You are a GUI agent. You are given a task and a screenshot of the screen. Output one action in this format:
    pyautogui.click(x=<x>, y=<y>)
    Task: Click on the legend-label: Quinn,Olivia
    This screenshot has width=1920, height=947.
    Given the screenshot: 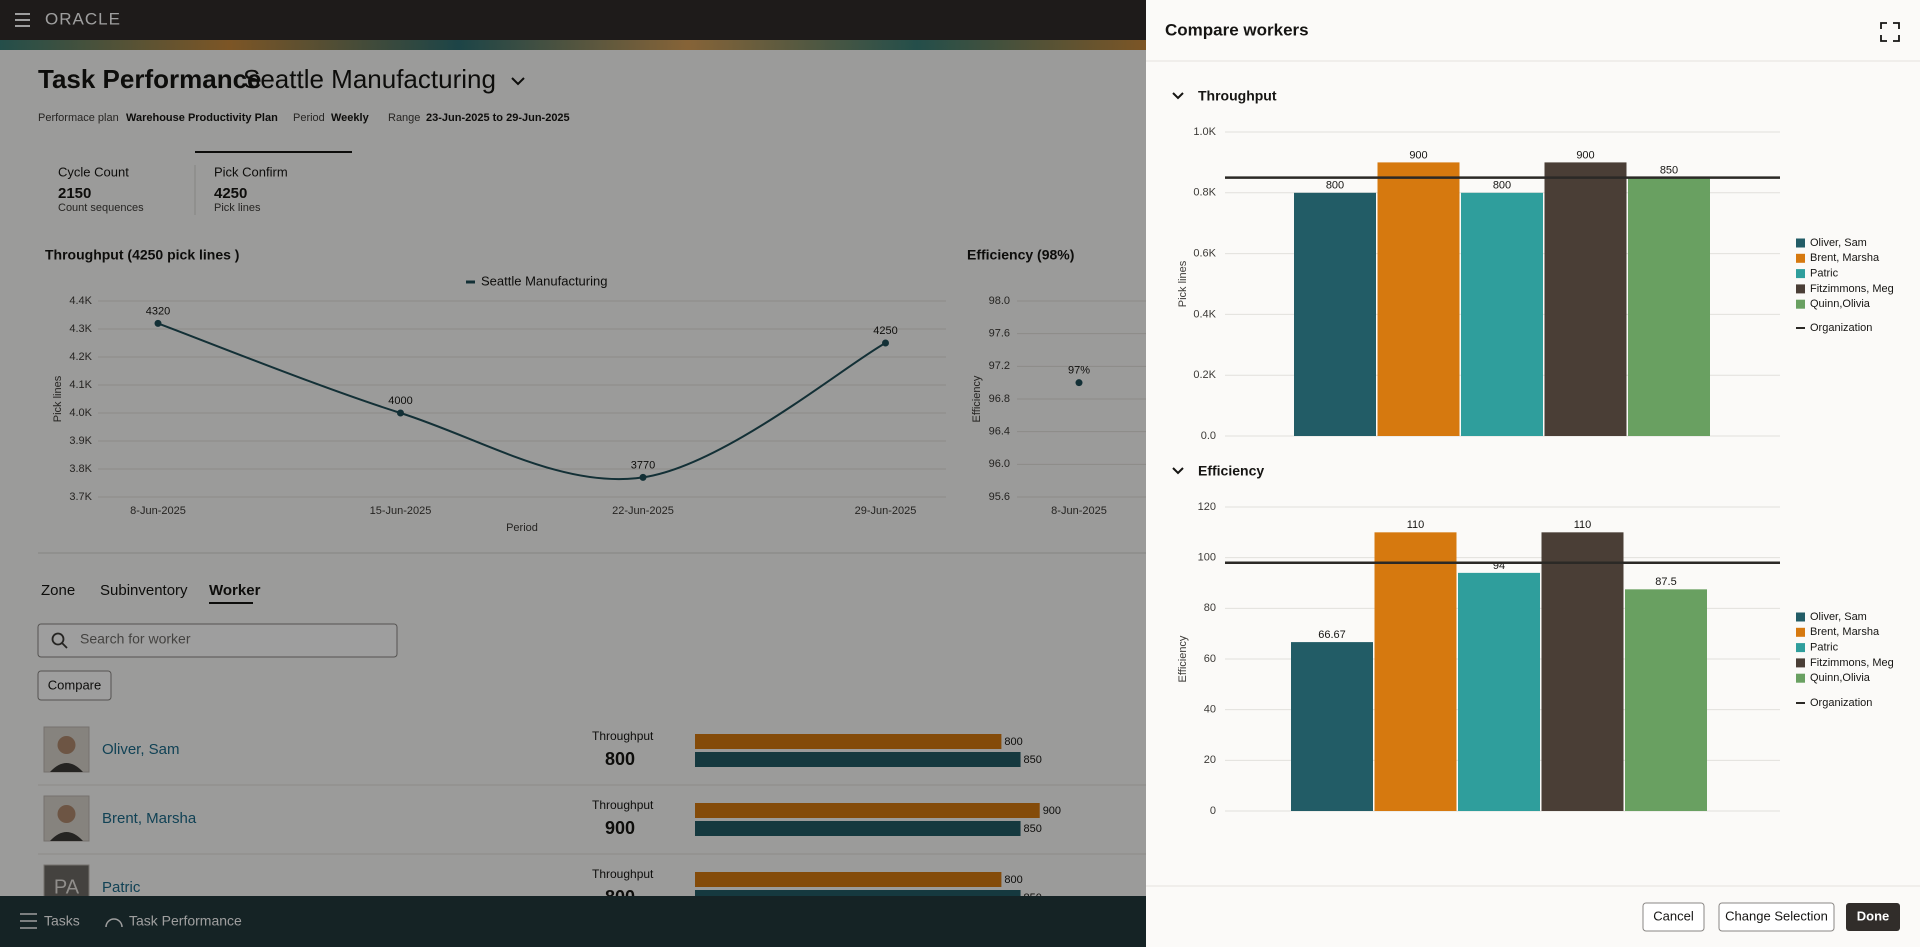 What is the action you would take?
    pyautogui.click(x=1840, y=304)
    